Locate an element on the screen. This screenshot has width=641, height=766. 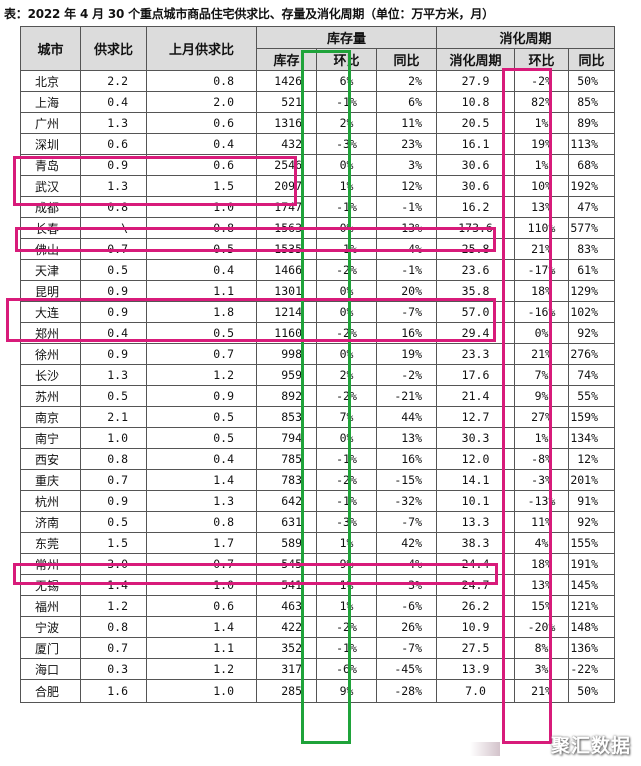
table-row: 南京 2.1 0.5 853 7% 44% 12.7 27% 159% is located at coordinates (318, 417).